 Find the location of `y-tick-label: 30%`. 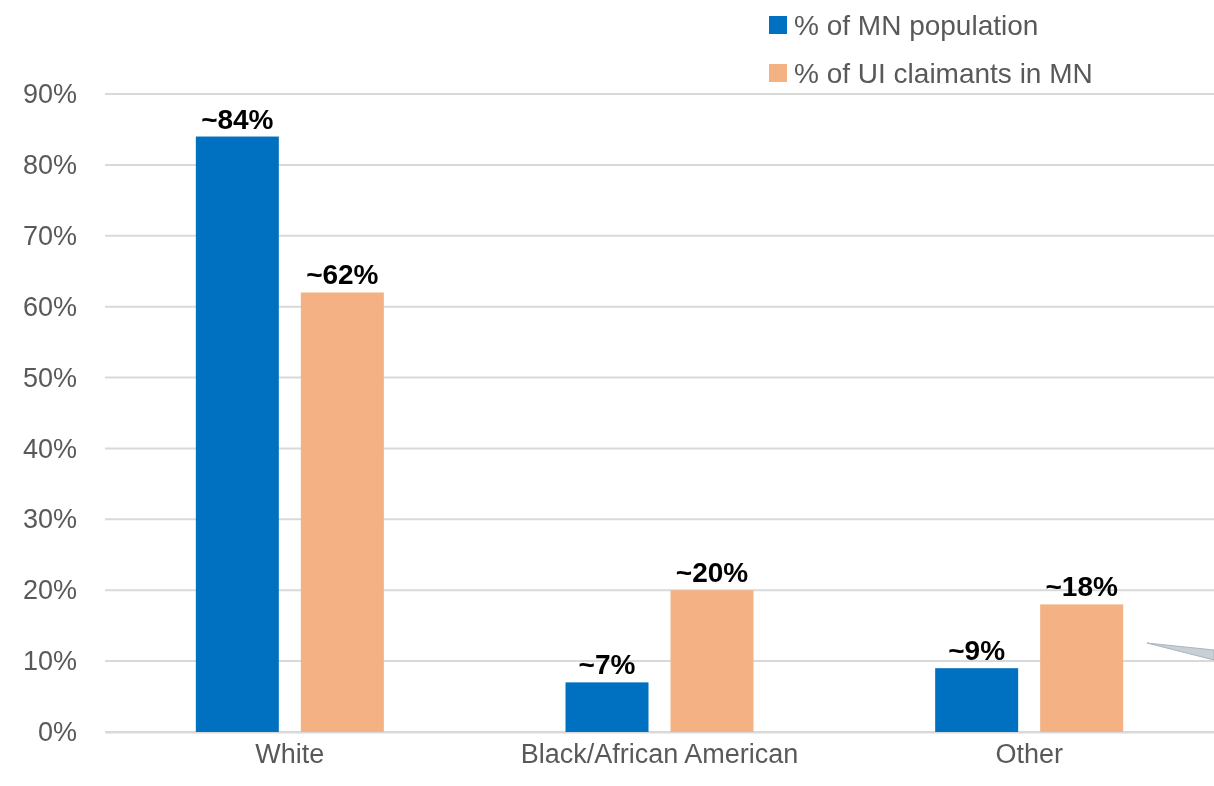

y-tick-label: 30% is located at coordinates (49, 519).